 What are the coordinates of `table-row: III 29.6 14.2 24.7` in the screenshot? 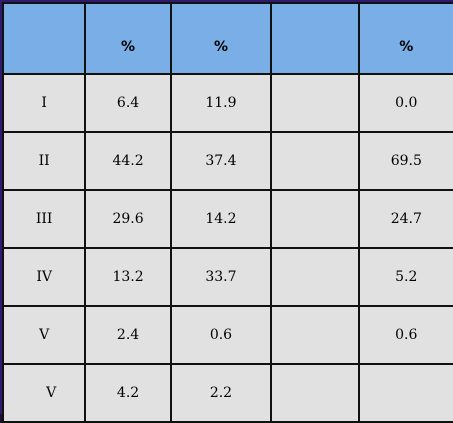 It's located at (227, 219).